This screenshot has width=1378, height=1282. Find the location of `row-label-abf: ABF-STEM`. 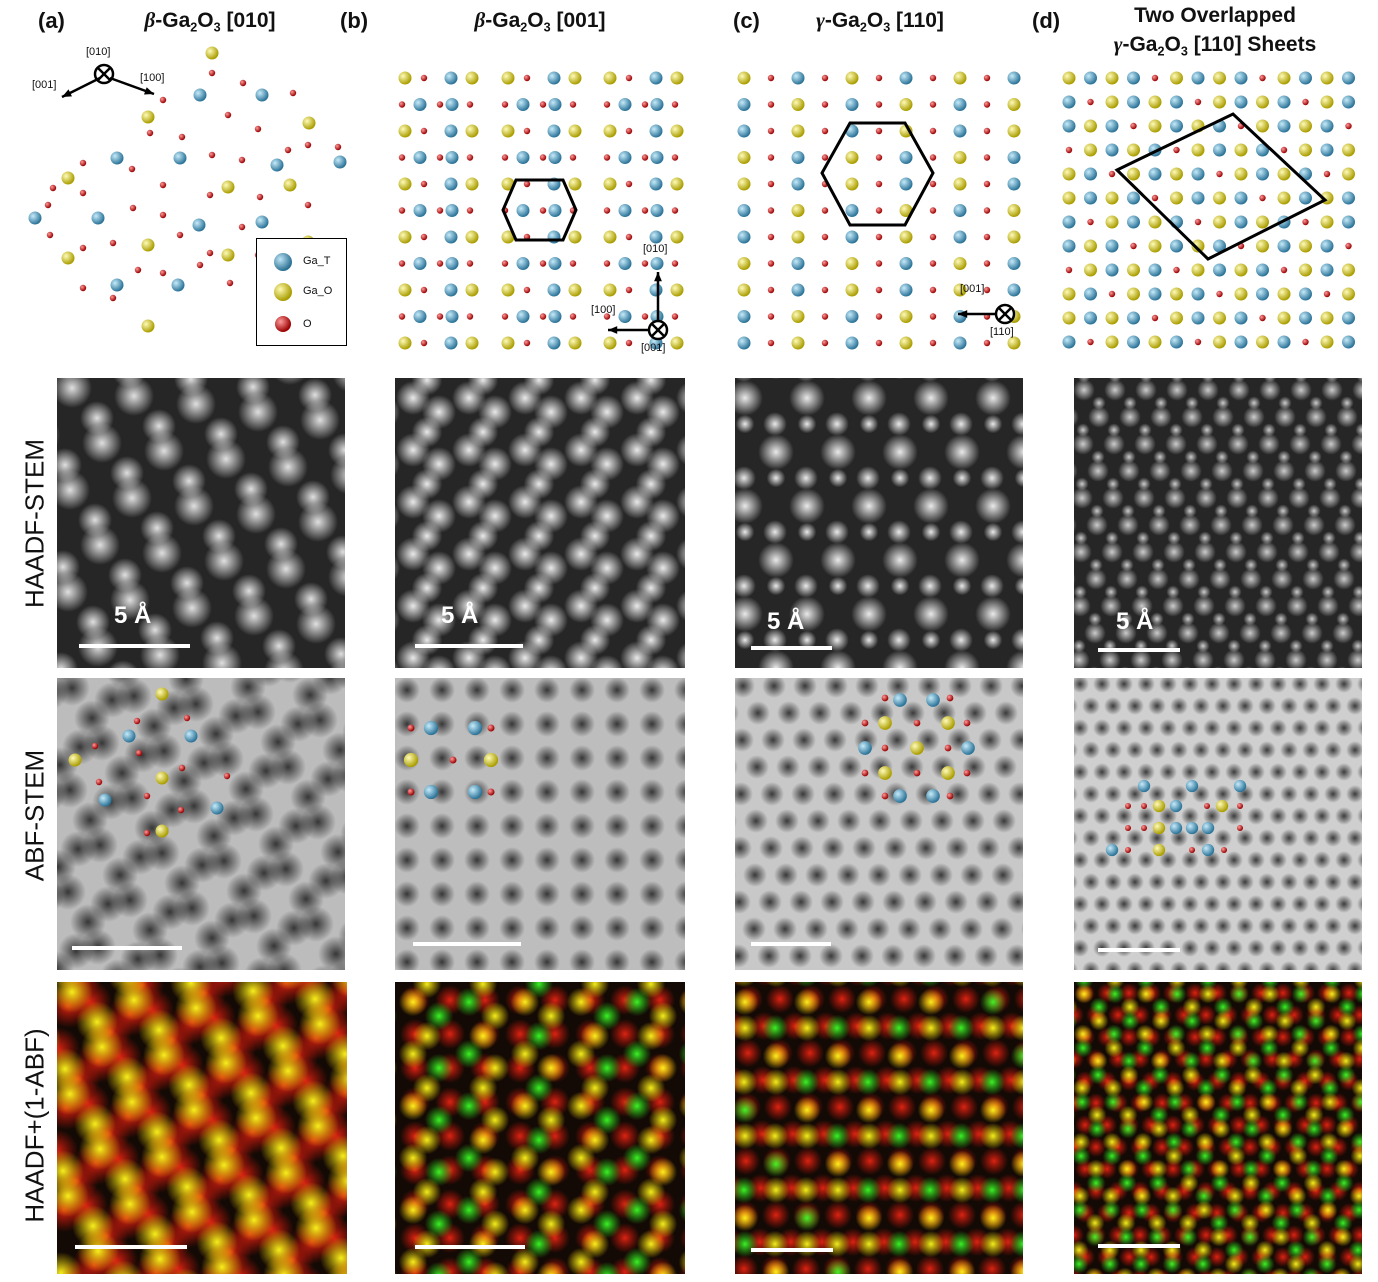

row-label-abf: ABF-STEM is located at coordinates (34, 815).